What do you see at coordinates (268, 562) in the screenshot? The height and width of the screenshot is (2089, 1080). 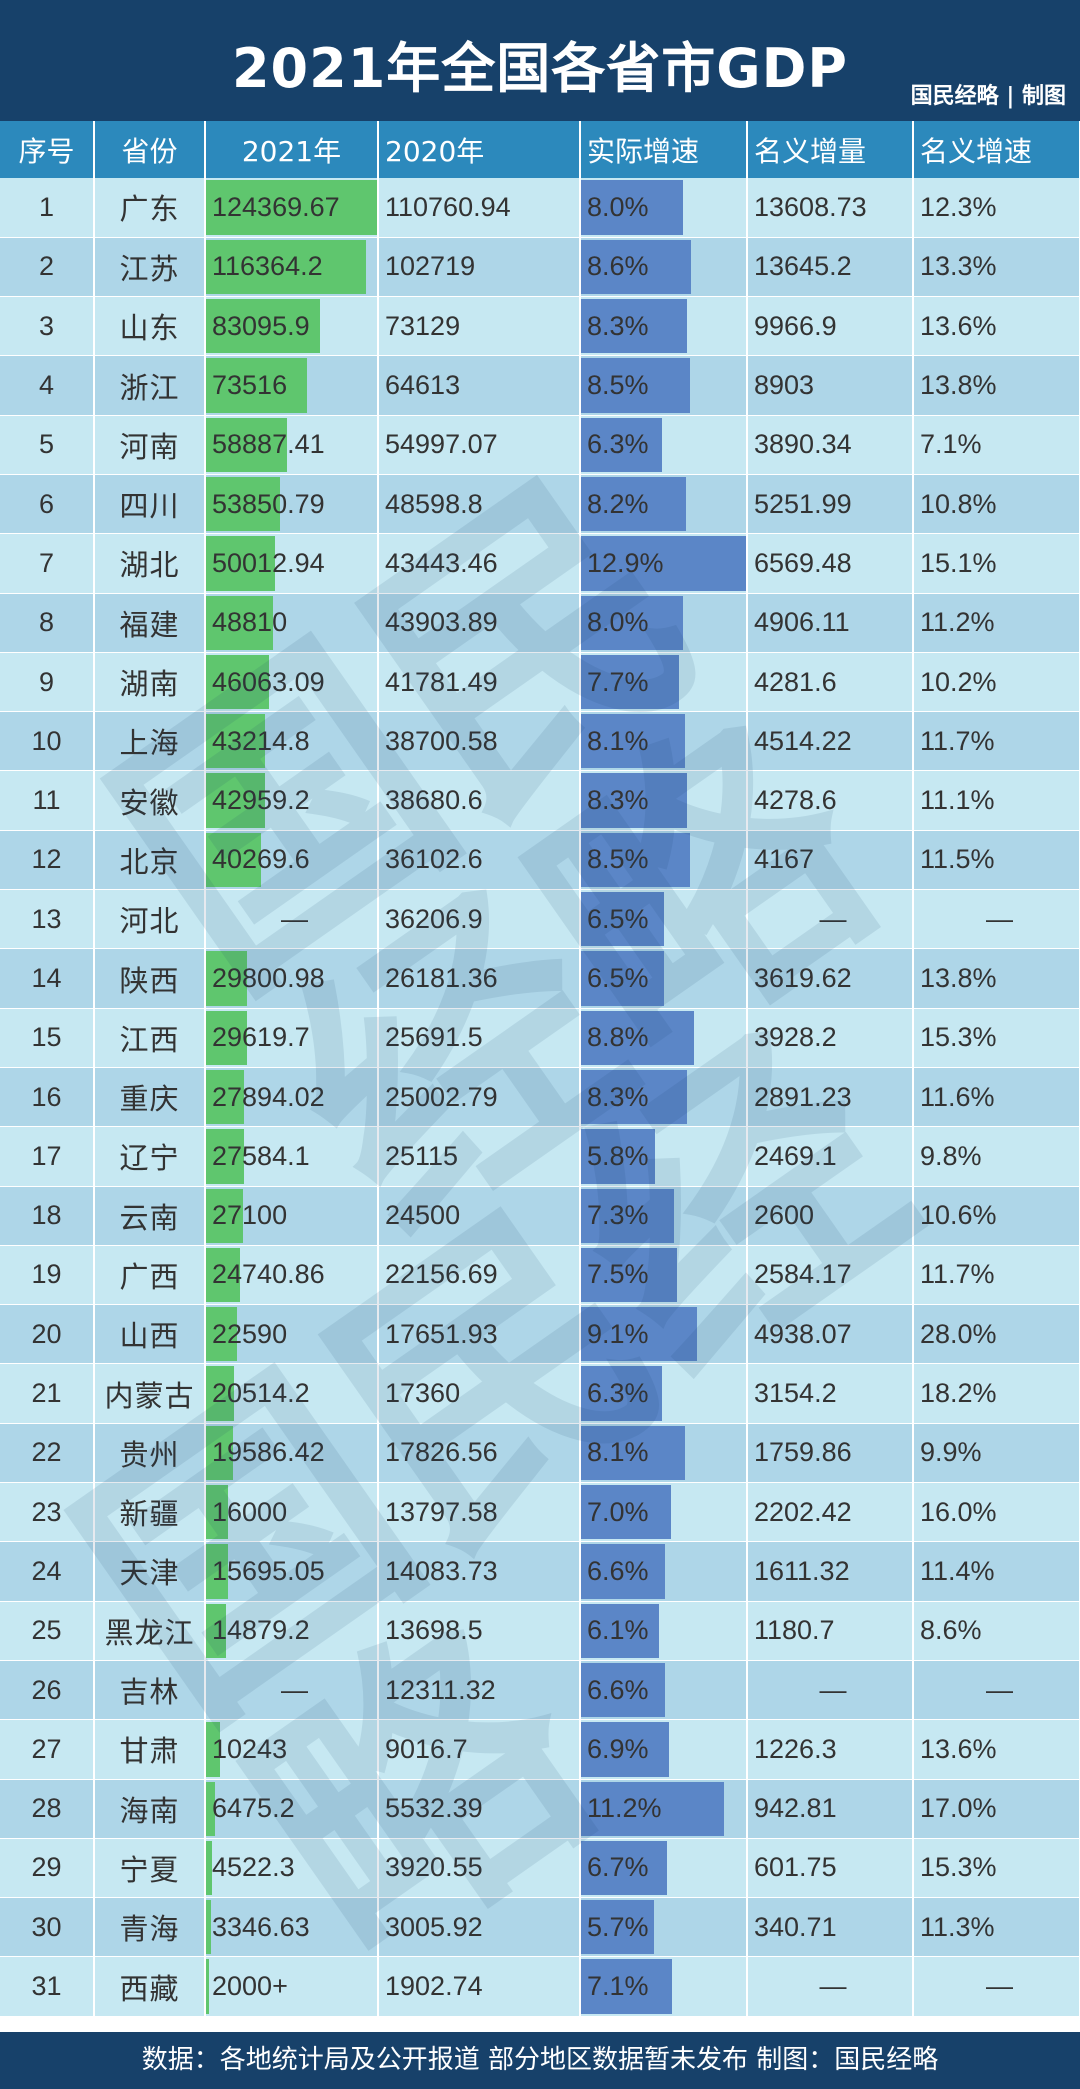 I see `gdp2021-cell-value: 50012.94` at bounding box center [268, 562].